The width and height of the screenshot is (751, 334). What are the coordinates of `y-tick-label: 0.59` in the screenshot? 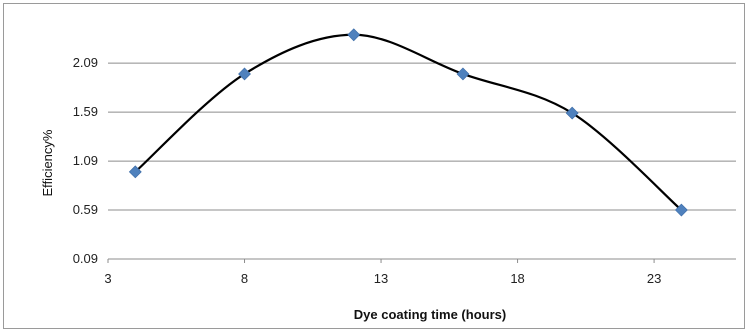 It's located at (85, 209).